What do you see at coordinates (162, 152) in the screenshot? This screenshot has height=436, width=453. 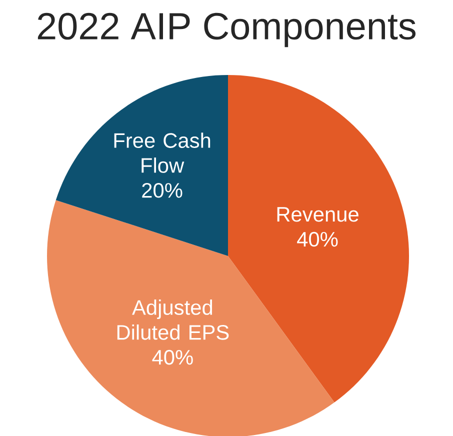 I see `slice-label: Free Cash Flow` at bounding box center [162, 152].